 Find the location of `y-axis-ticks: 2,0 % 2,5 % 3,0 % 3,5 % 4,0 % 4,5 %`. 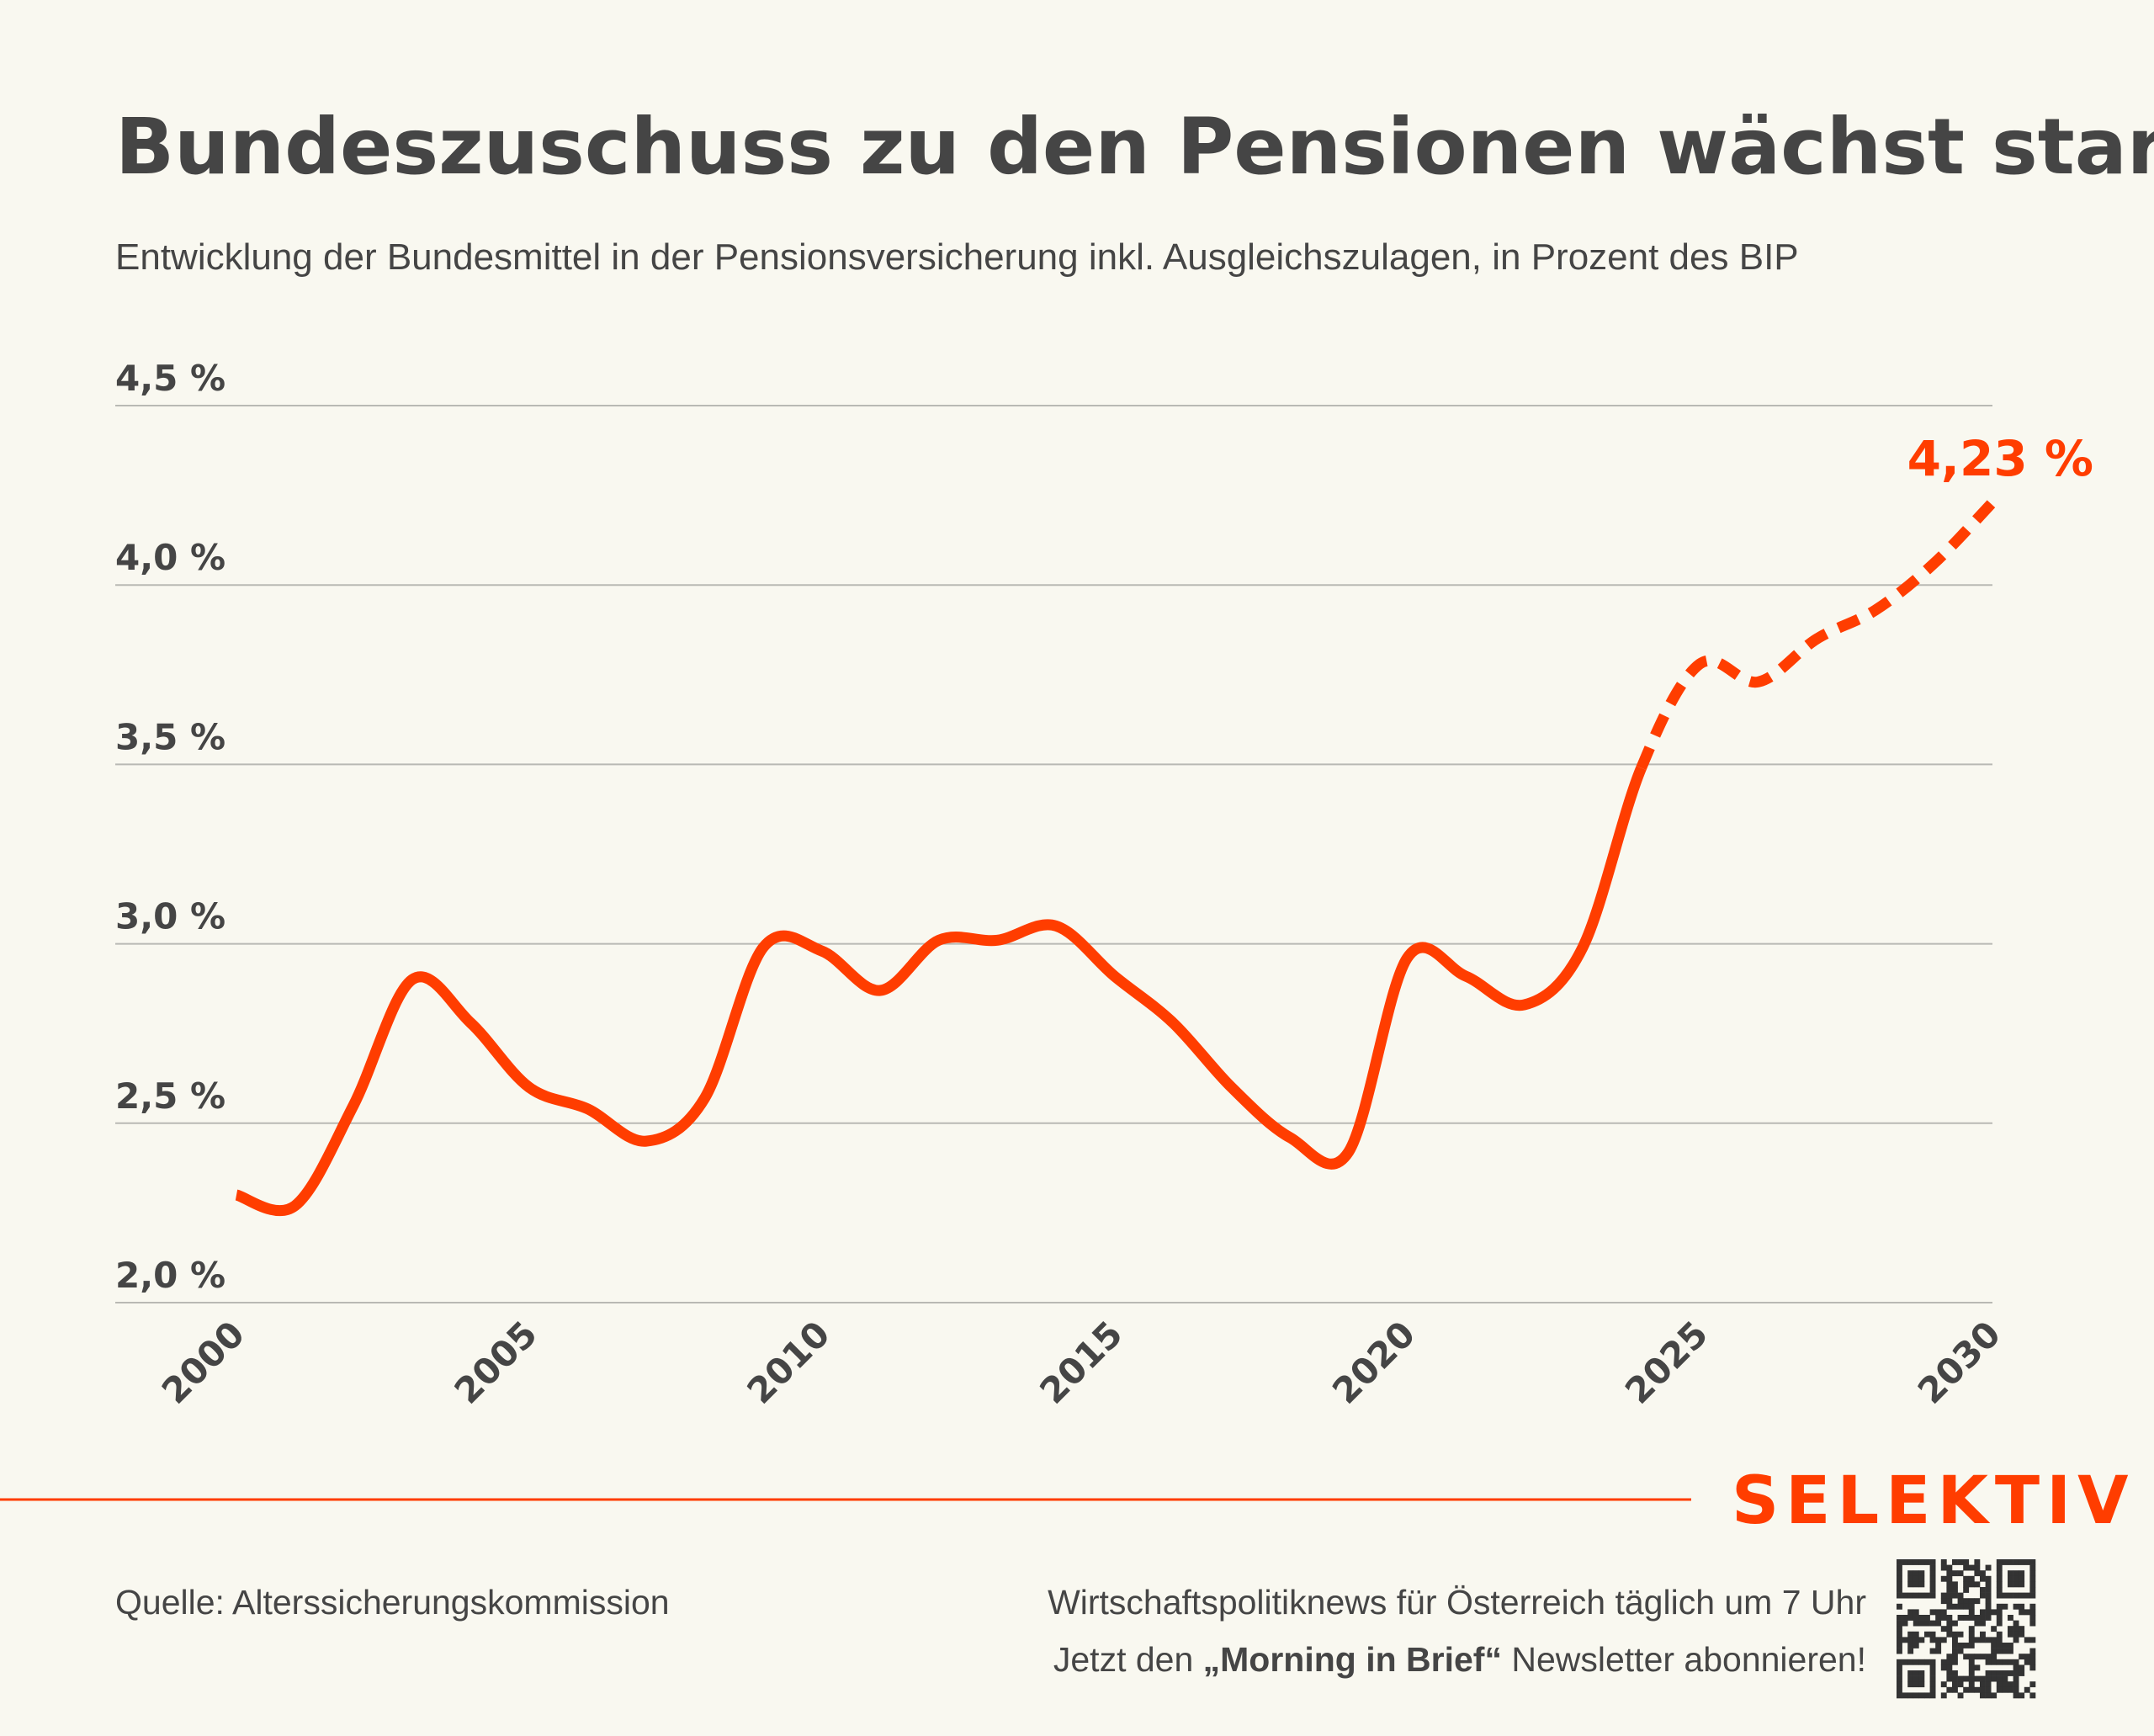

y-axis-ticks: 2,0 % 2,5 % 3,0 % 3,5 % 4,0 % 4,5 % is located at coordinates (170, 827).